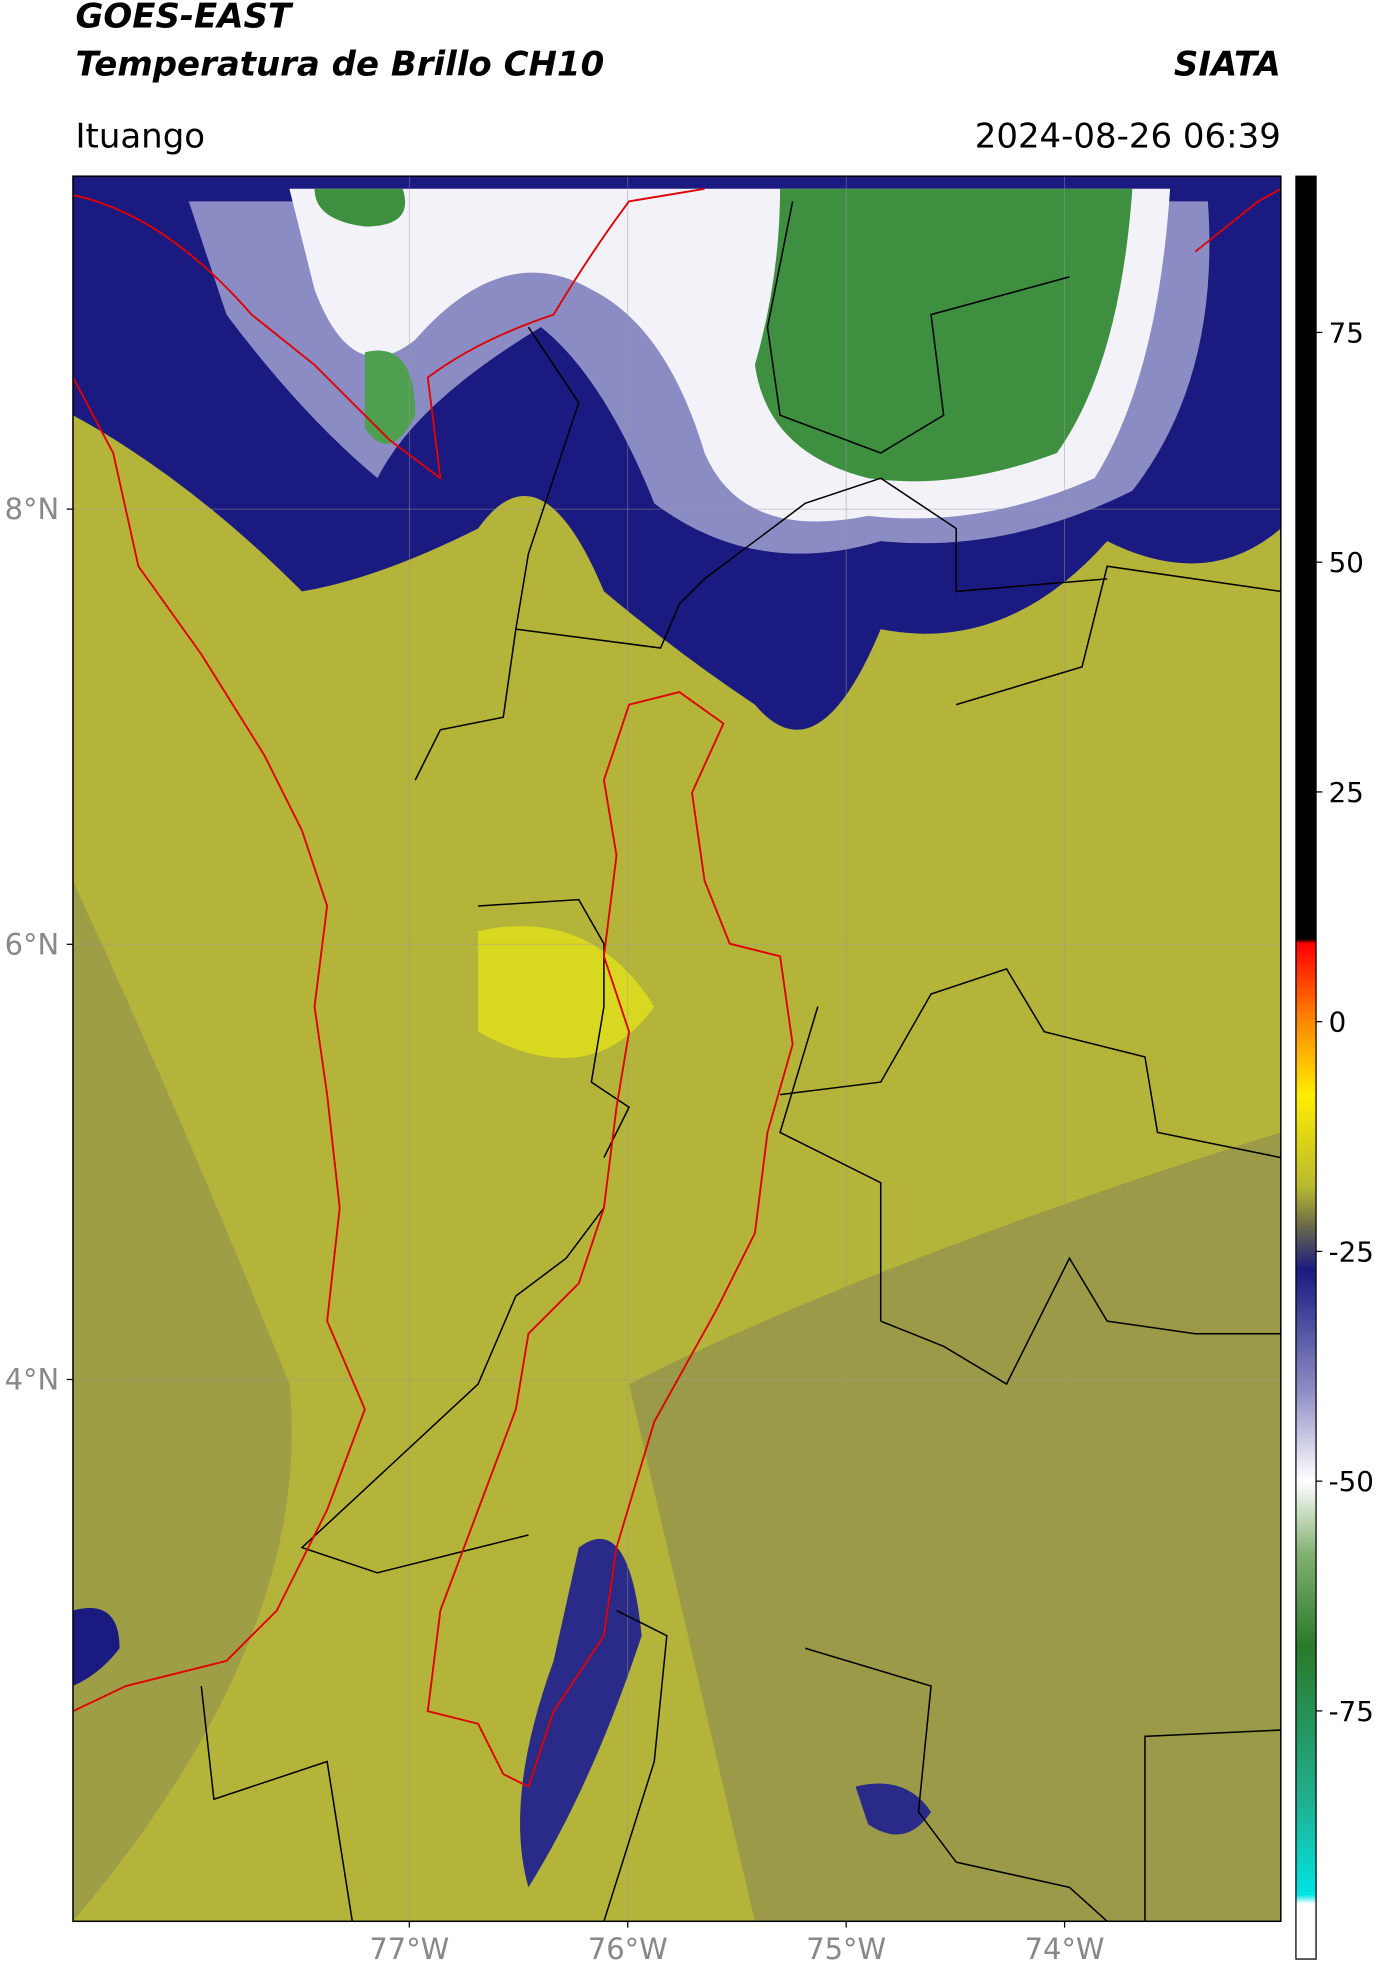 The height and width of the screenshot is (1981, 1384). What do you see at coordinates (1346, 792) in the screenshot?
I see `colorbar-tick-label: 25` at bounding box center [1346, 792].